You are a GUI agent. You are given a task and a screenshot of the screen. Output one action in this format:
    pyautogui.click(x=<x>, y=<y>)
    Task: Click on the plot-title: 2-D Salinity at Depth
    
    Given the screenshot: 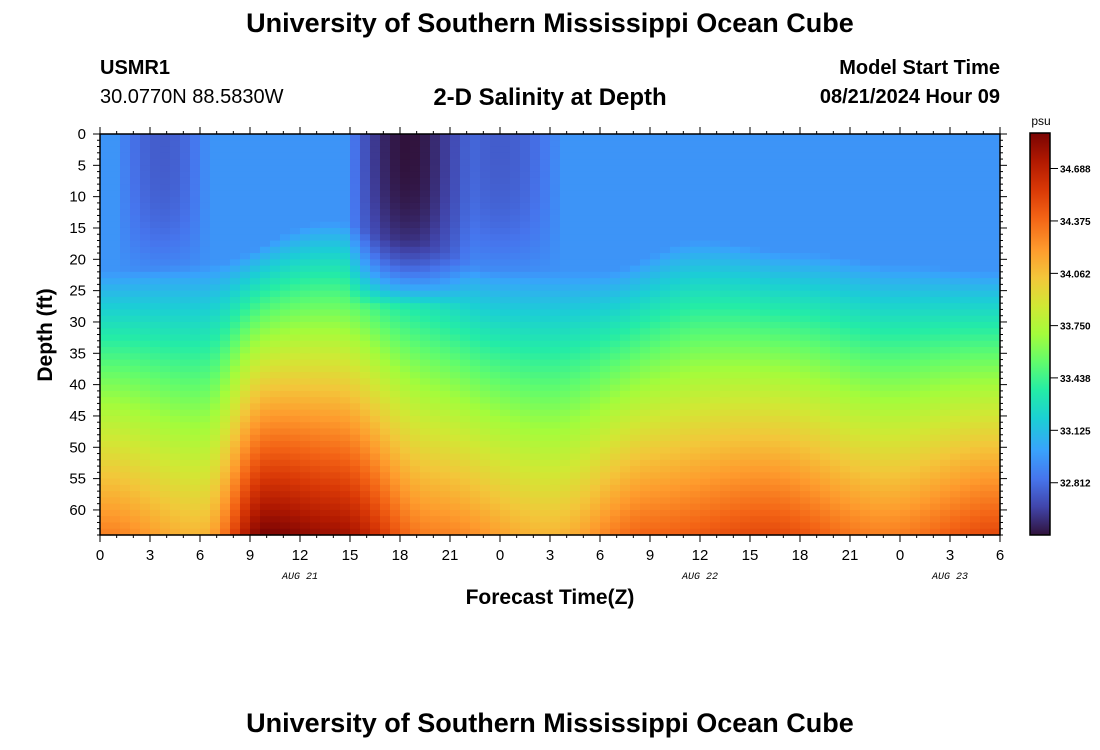 What is the action you would take?
    pyautogui.click(x=550, y=97)
    